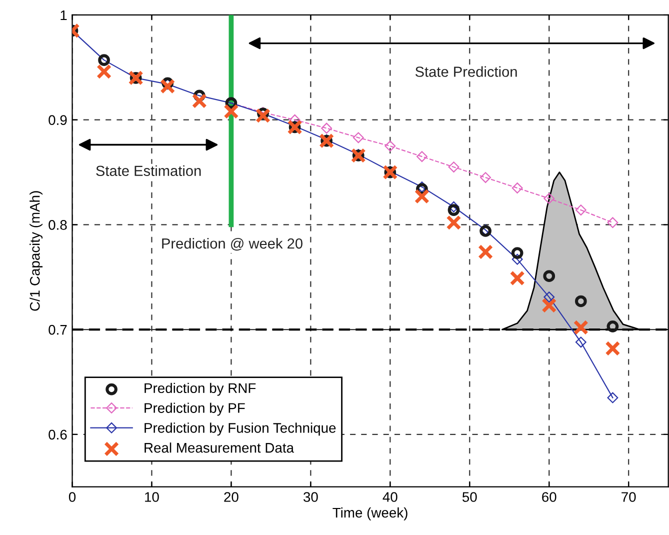 This screenshot has height=535, width=669. What do you see at coordinates (57, 329) in the screenshot?
I see `y-tick-label: 0.7` at bounding box center [57, 329].